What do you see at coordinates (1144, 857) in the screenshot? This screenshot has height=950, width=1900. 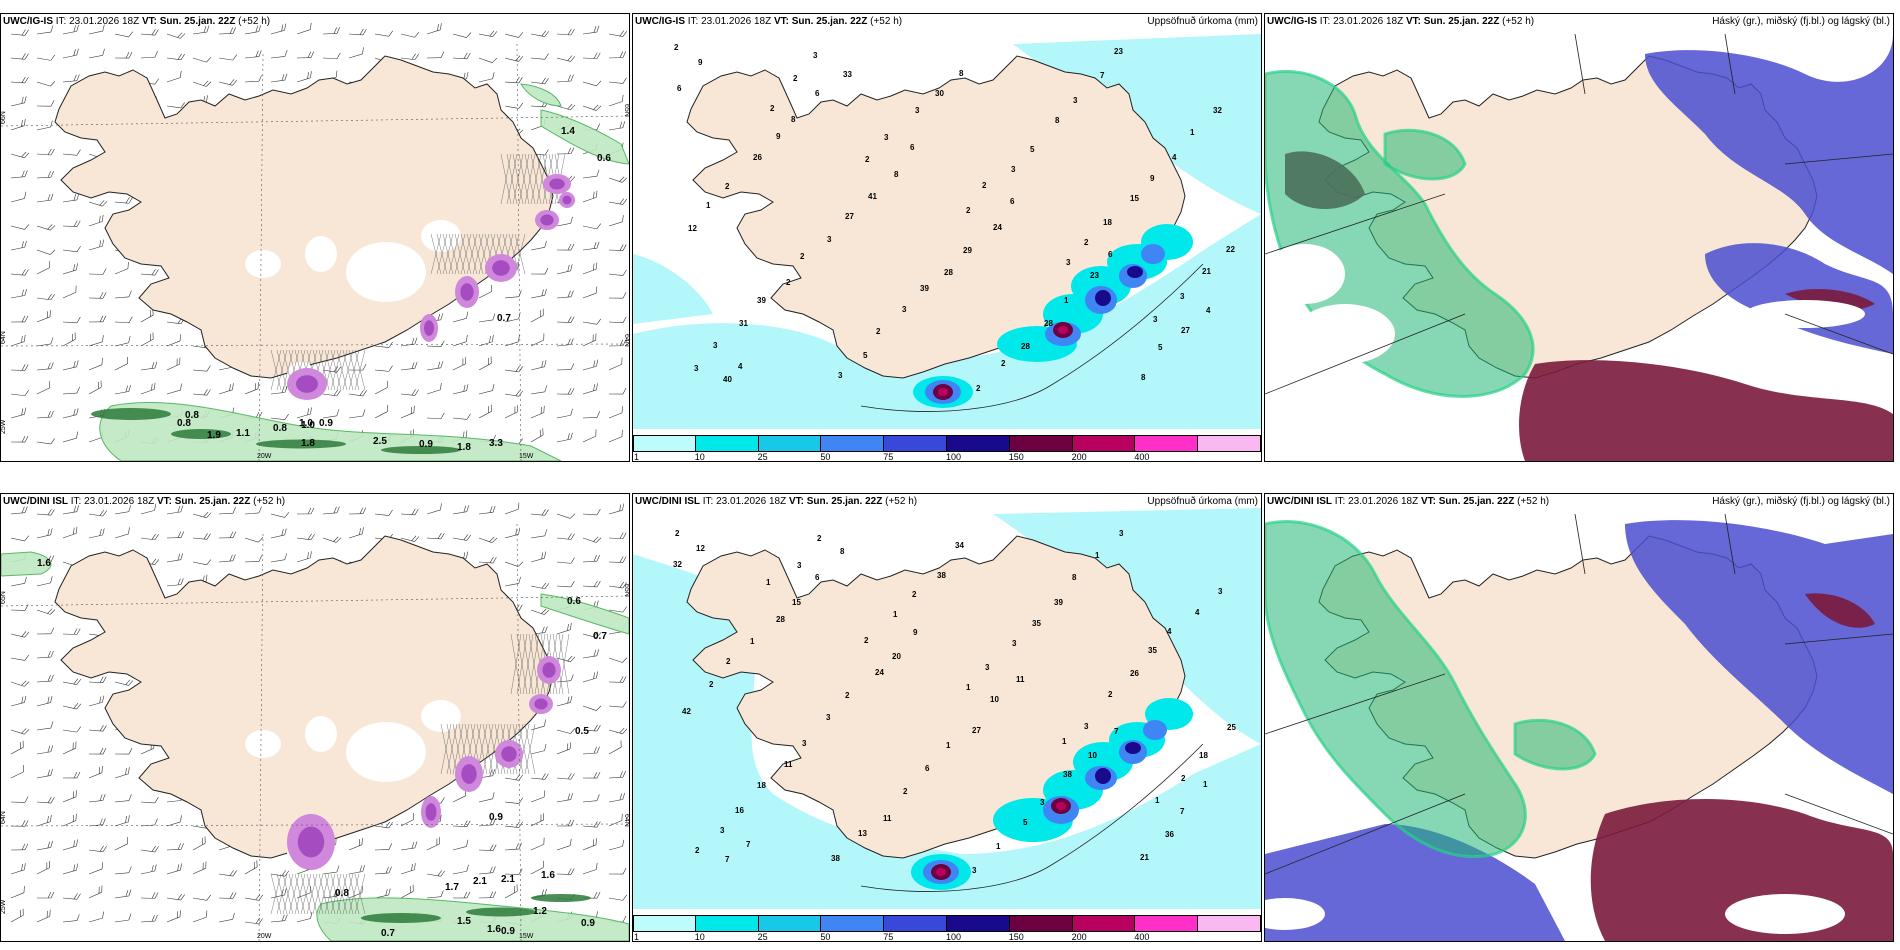 I see `precip-value-label: 21` at bounding box center [1144, 857].